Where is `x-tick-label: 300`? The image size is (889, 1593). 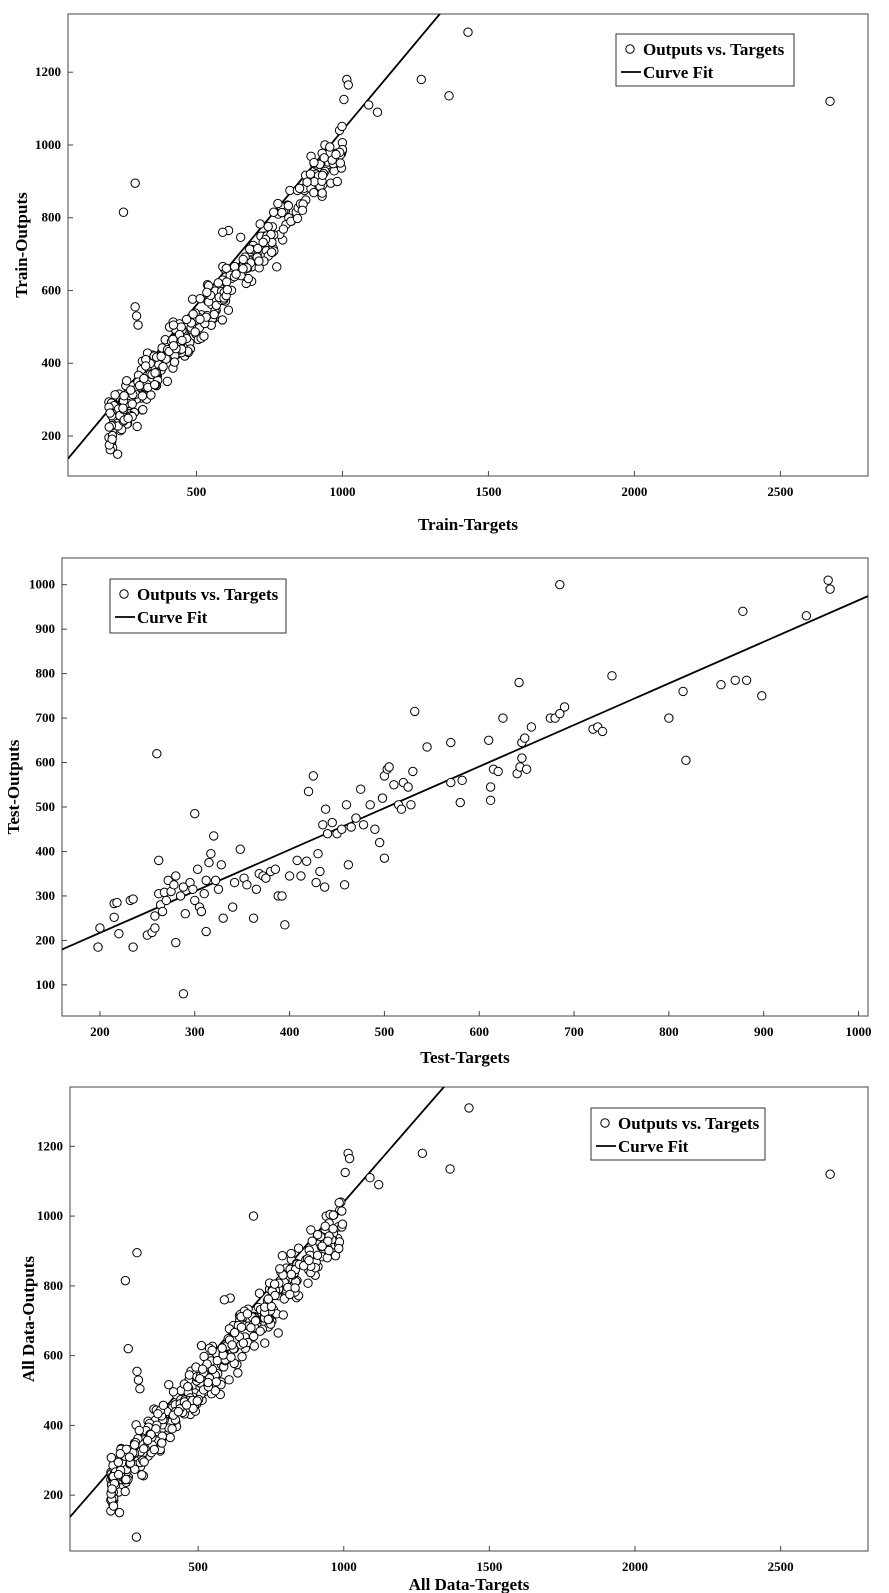
x-tick-label: 300 is located at coordinates (195, 1031).